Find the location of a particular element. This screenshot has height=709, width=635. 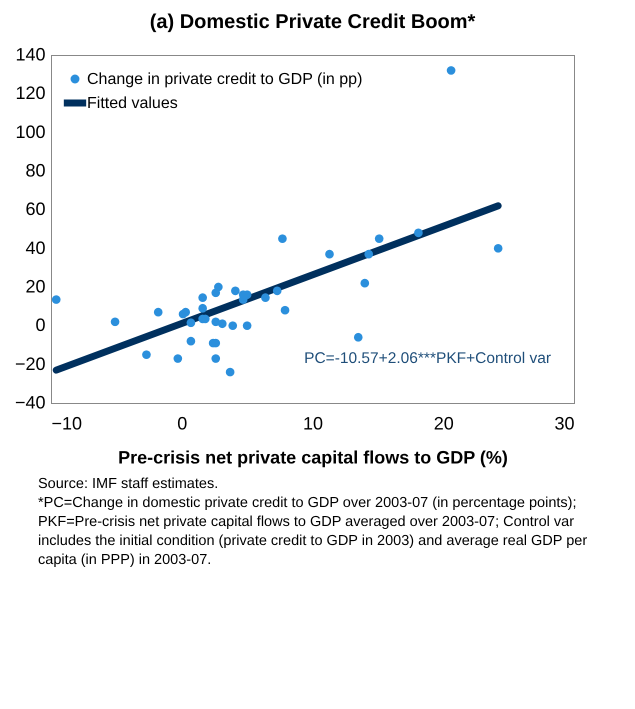

x-axis-title: Pre-crisis net private capital flows to GDP (%) is located at coordinates (313, 458).